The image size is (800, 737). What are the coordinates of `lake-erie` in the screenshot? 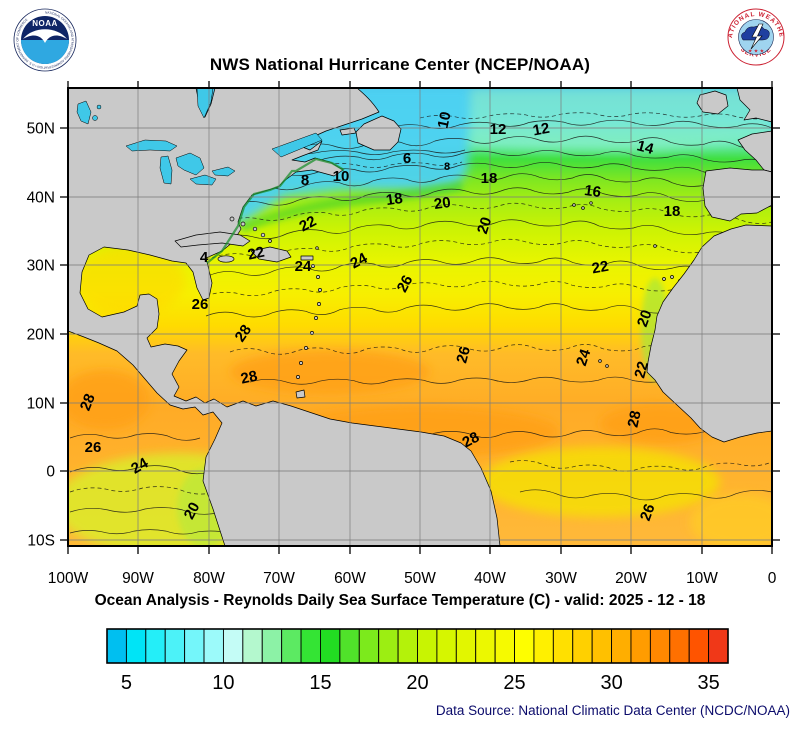 It's located at (203, 180).